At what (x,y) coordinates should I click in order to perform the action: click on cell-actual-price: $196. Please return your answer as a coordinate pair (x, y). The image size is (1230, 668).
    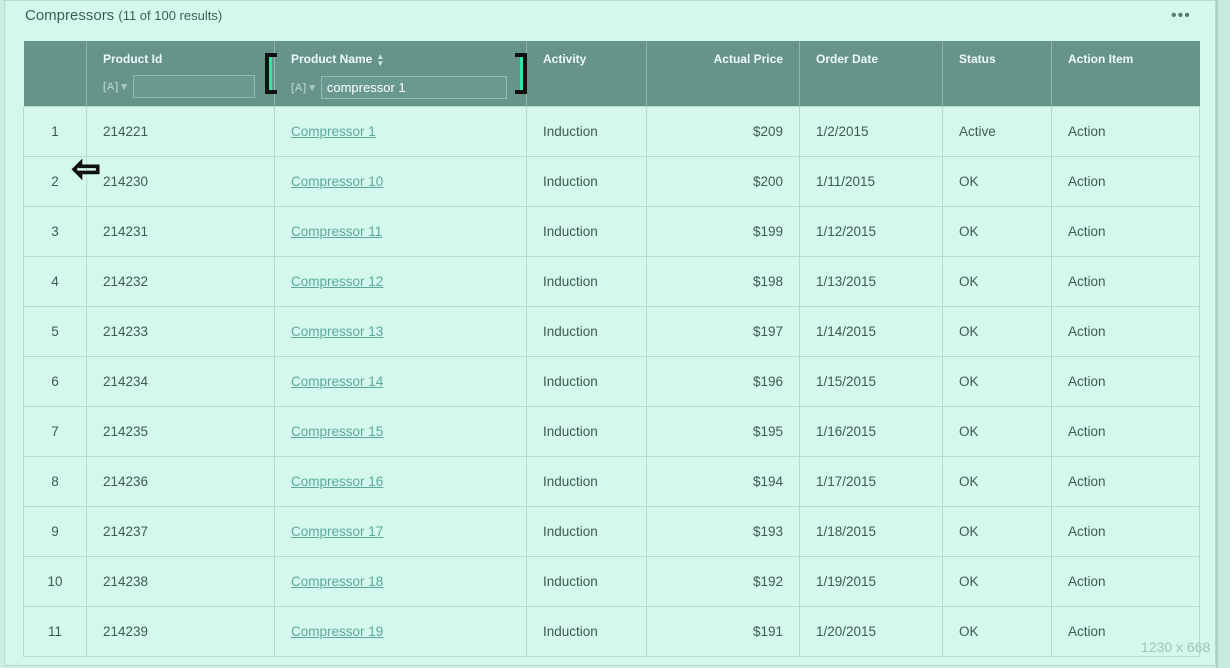
    Looking at the image, I should click on (723, 381).